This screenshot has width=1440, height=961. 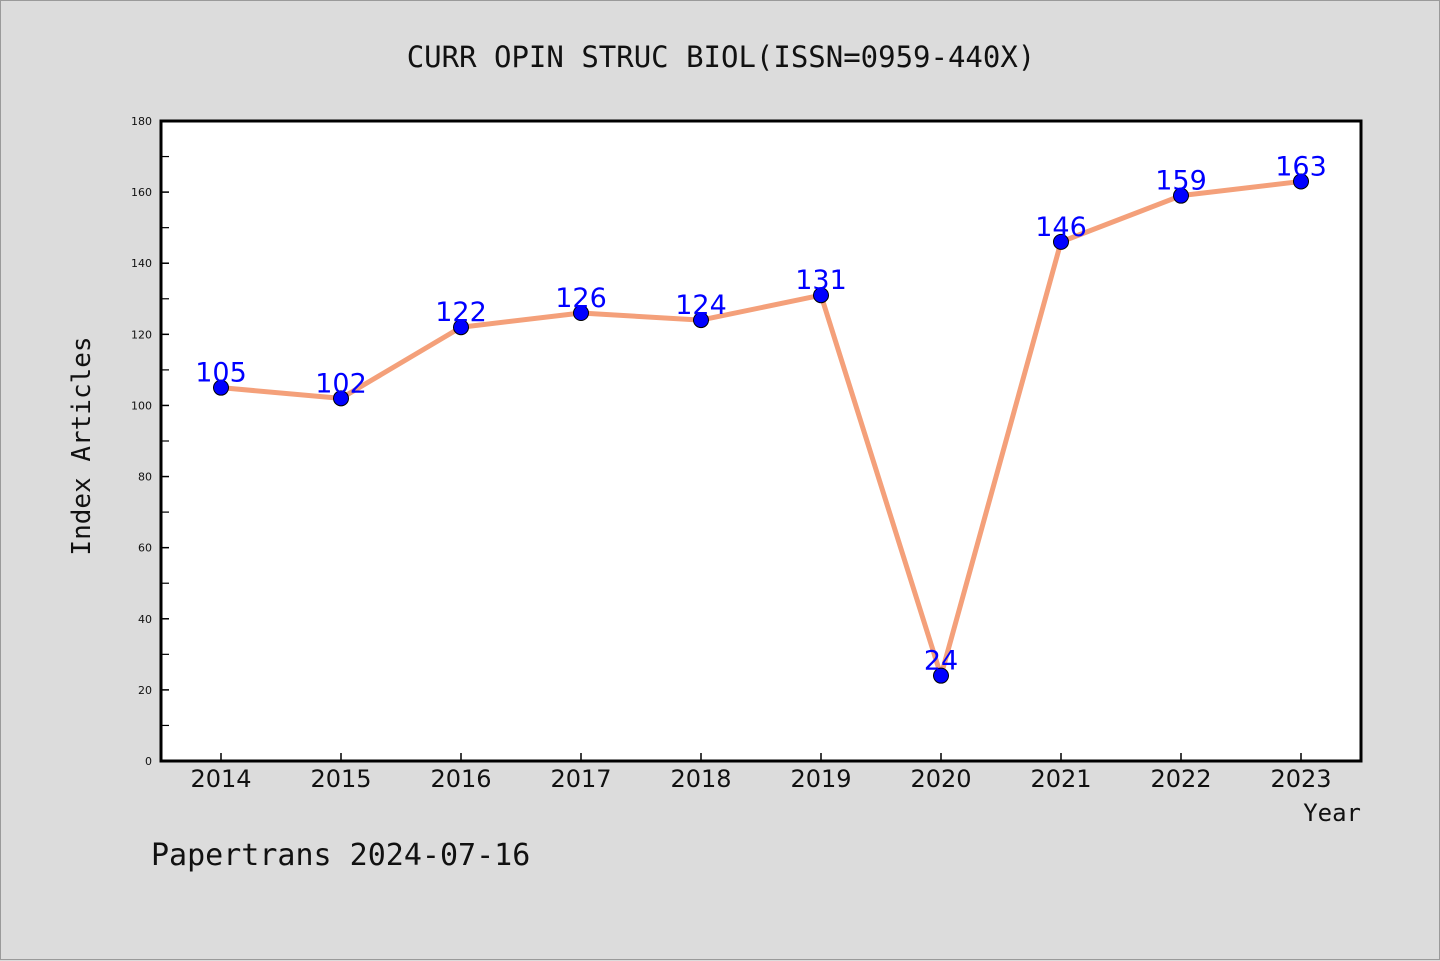 I want to click on y-axis-label: Index Articles, so click(x=82, y=445).